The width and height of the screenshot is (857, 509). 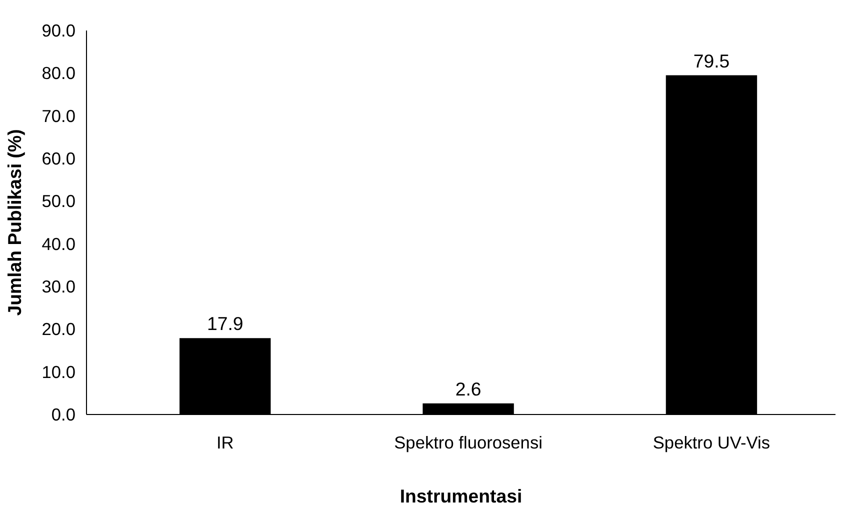 I want to click on y-tick-label: 50.0, so click(x=59, y=201).